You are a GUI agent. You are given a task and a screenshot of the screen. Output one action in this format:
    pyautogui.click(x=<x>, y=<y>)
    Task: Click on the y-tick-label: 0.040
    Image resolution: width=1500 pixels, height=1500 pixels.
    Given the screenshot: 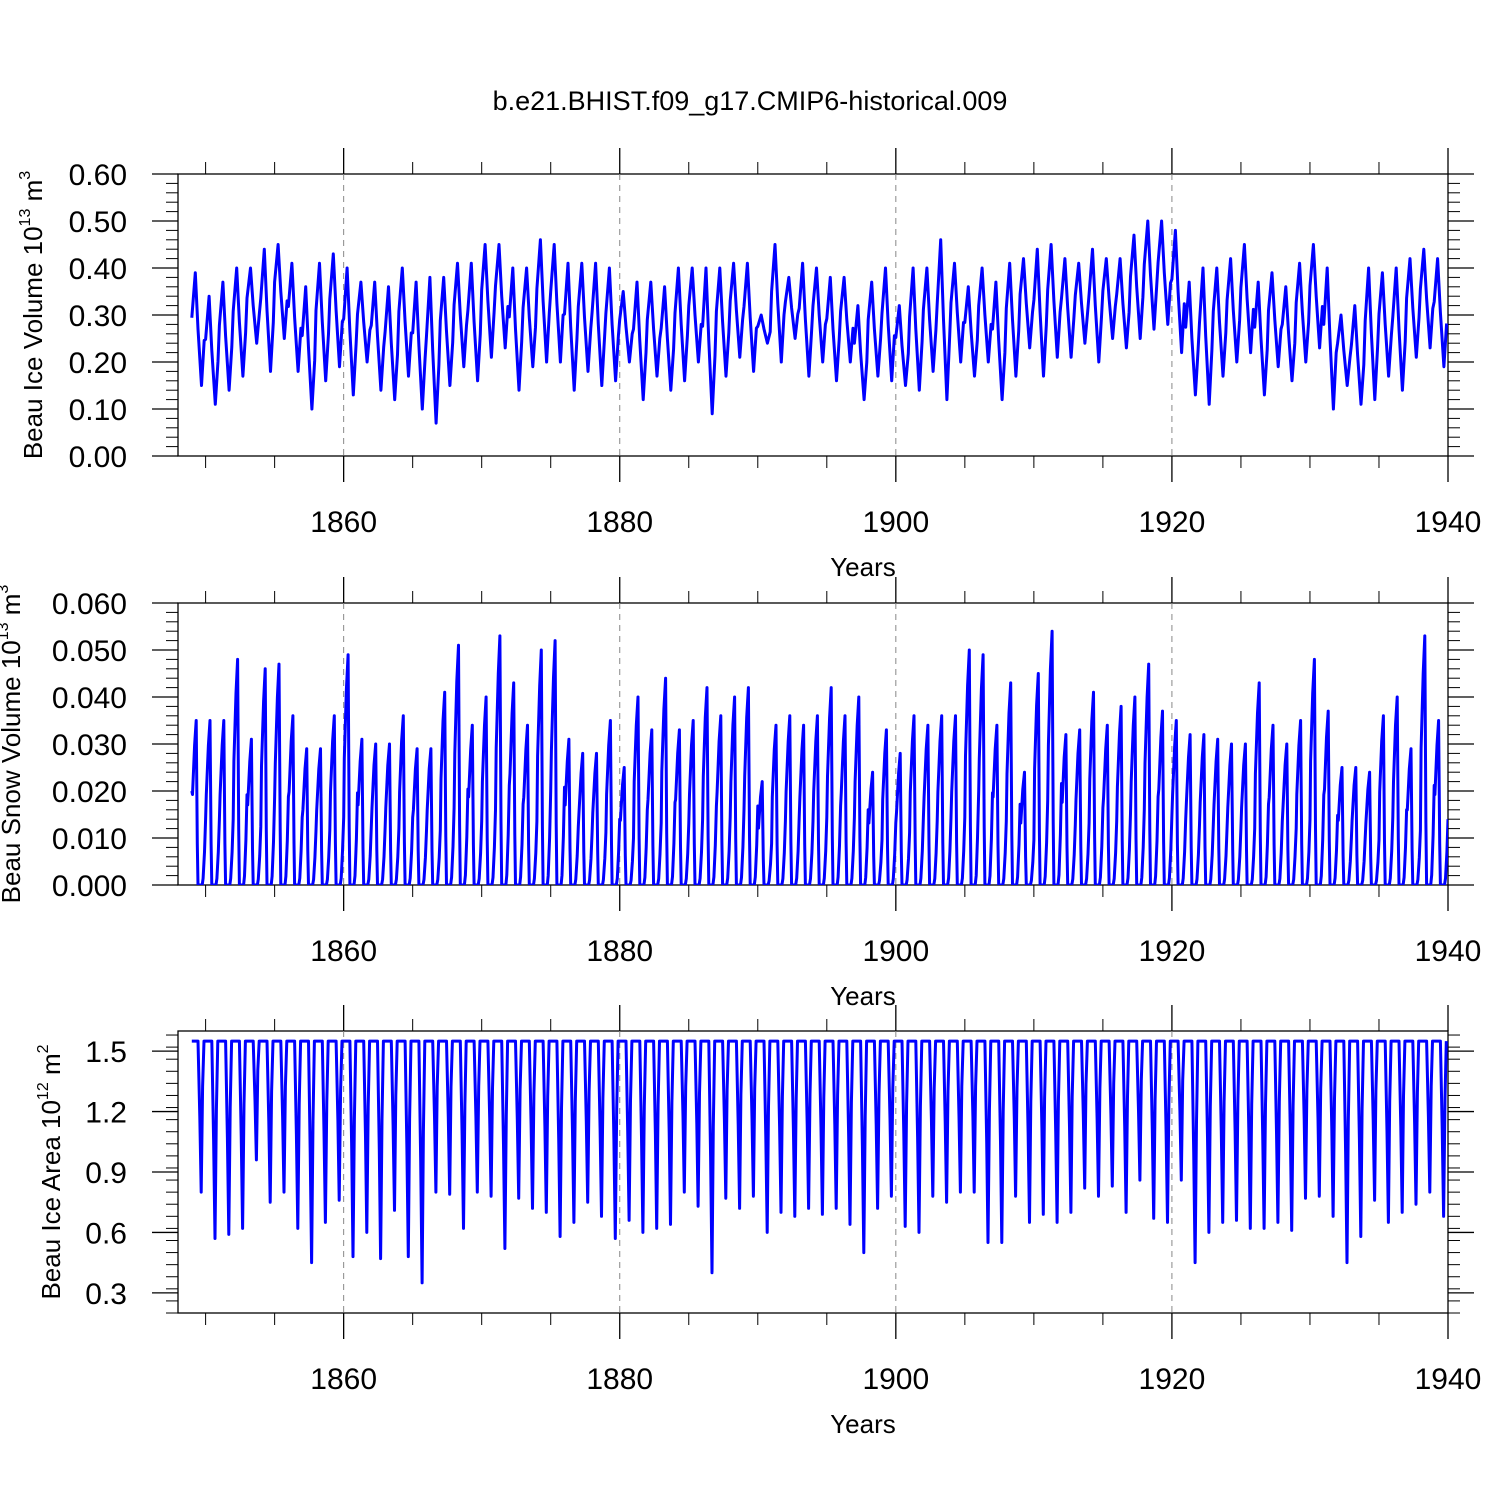 What is the action you would take?
    pyautogui.click(x=89, y=698)
    